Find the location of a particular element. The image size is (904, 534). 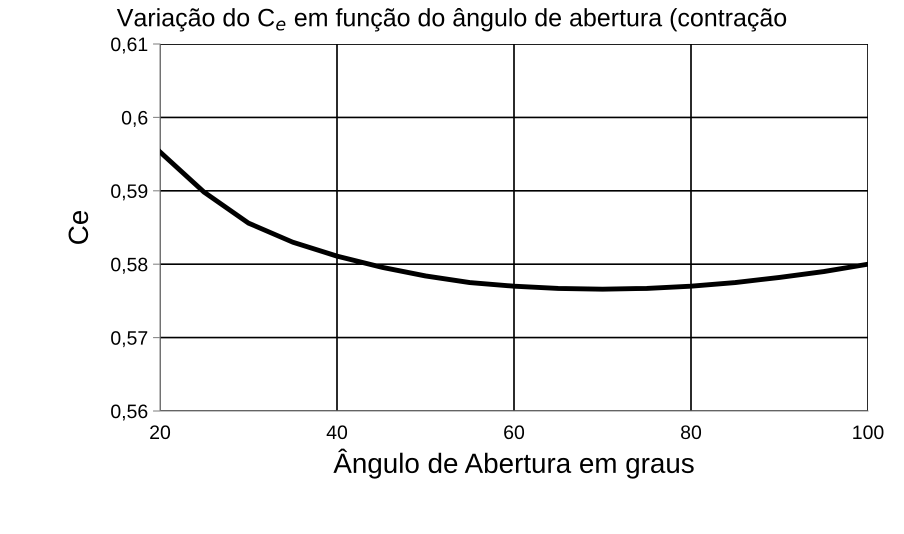

x-axis-title: Ângulo de Abertura em graus is located at coordinates (513, 463).